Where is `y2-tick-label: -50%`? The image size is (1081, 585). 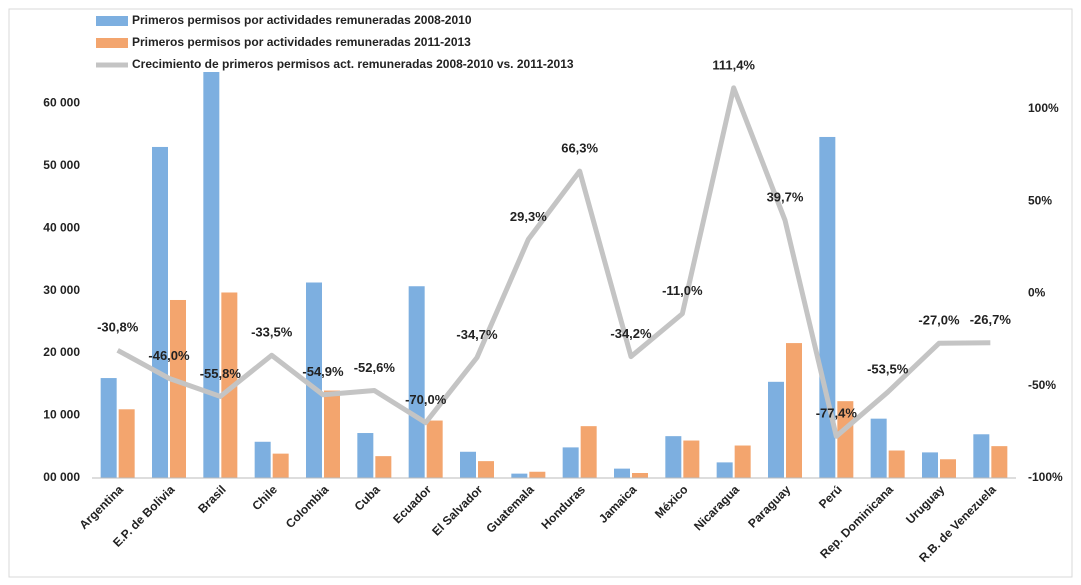 y2-tick-label: -50% is located at coordinates (1042, 385).